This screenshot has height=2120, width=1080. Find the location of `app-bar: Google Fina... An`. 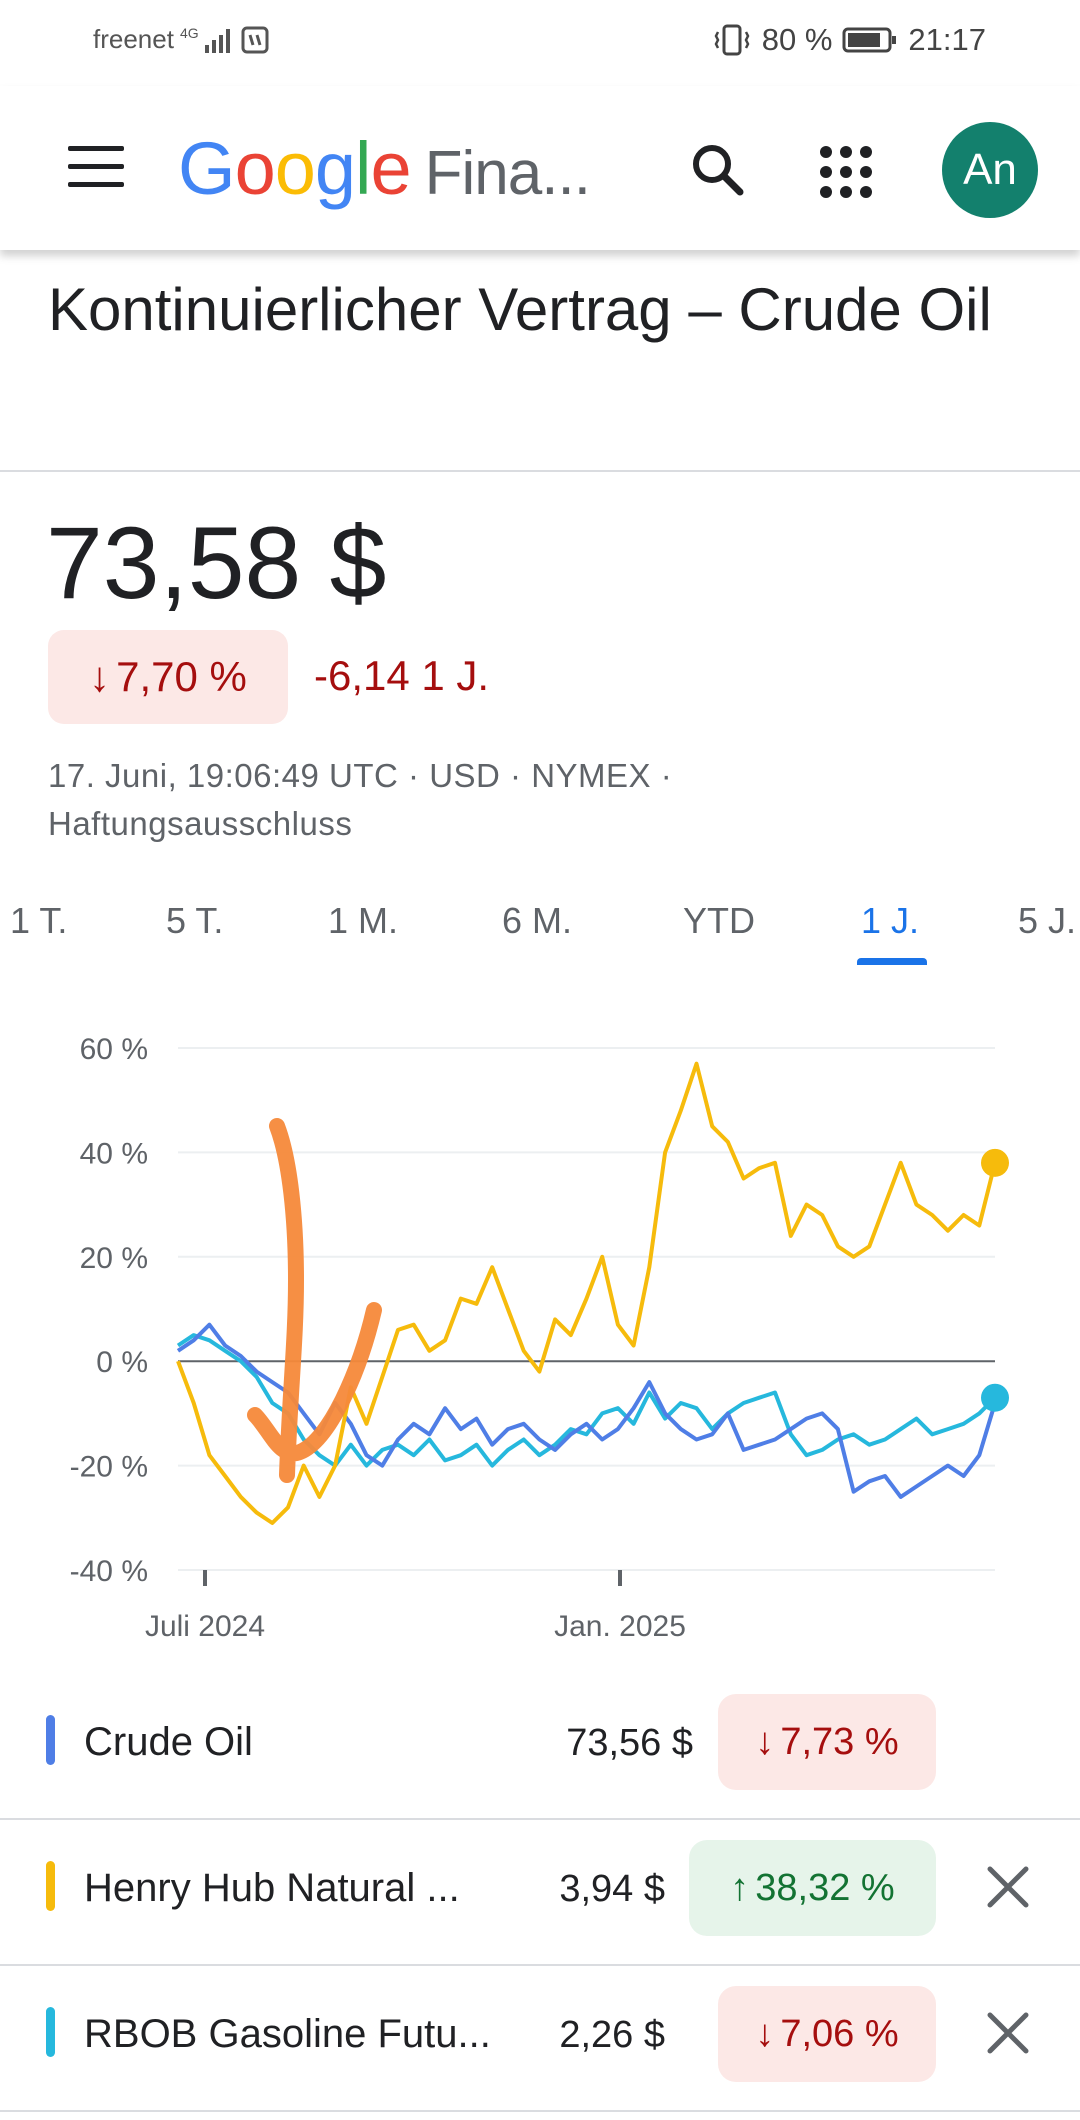

app-bar: Google Fina... An is located at coordinates (540, 168).